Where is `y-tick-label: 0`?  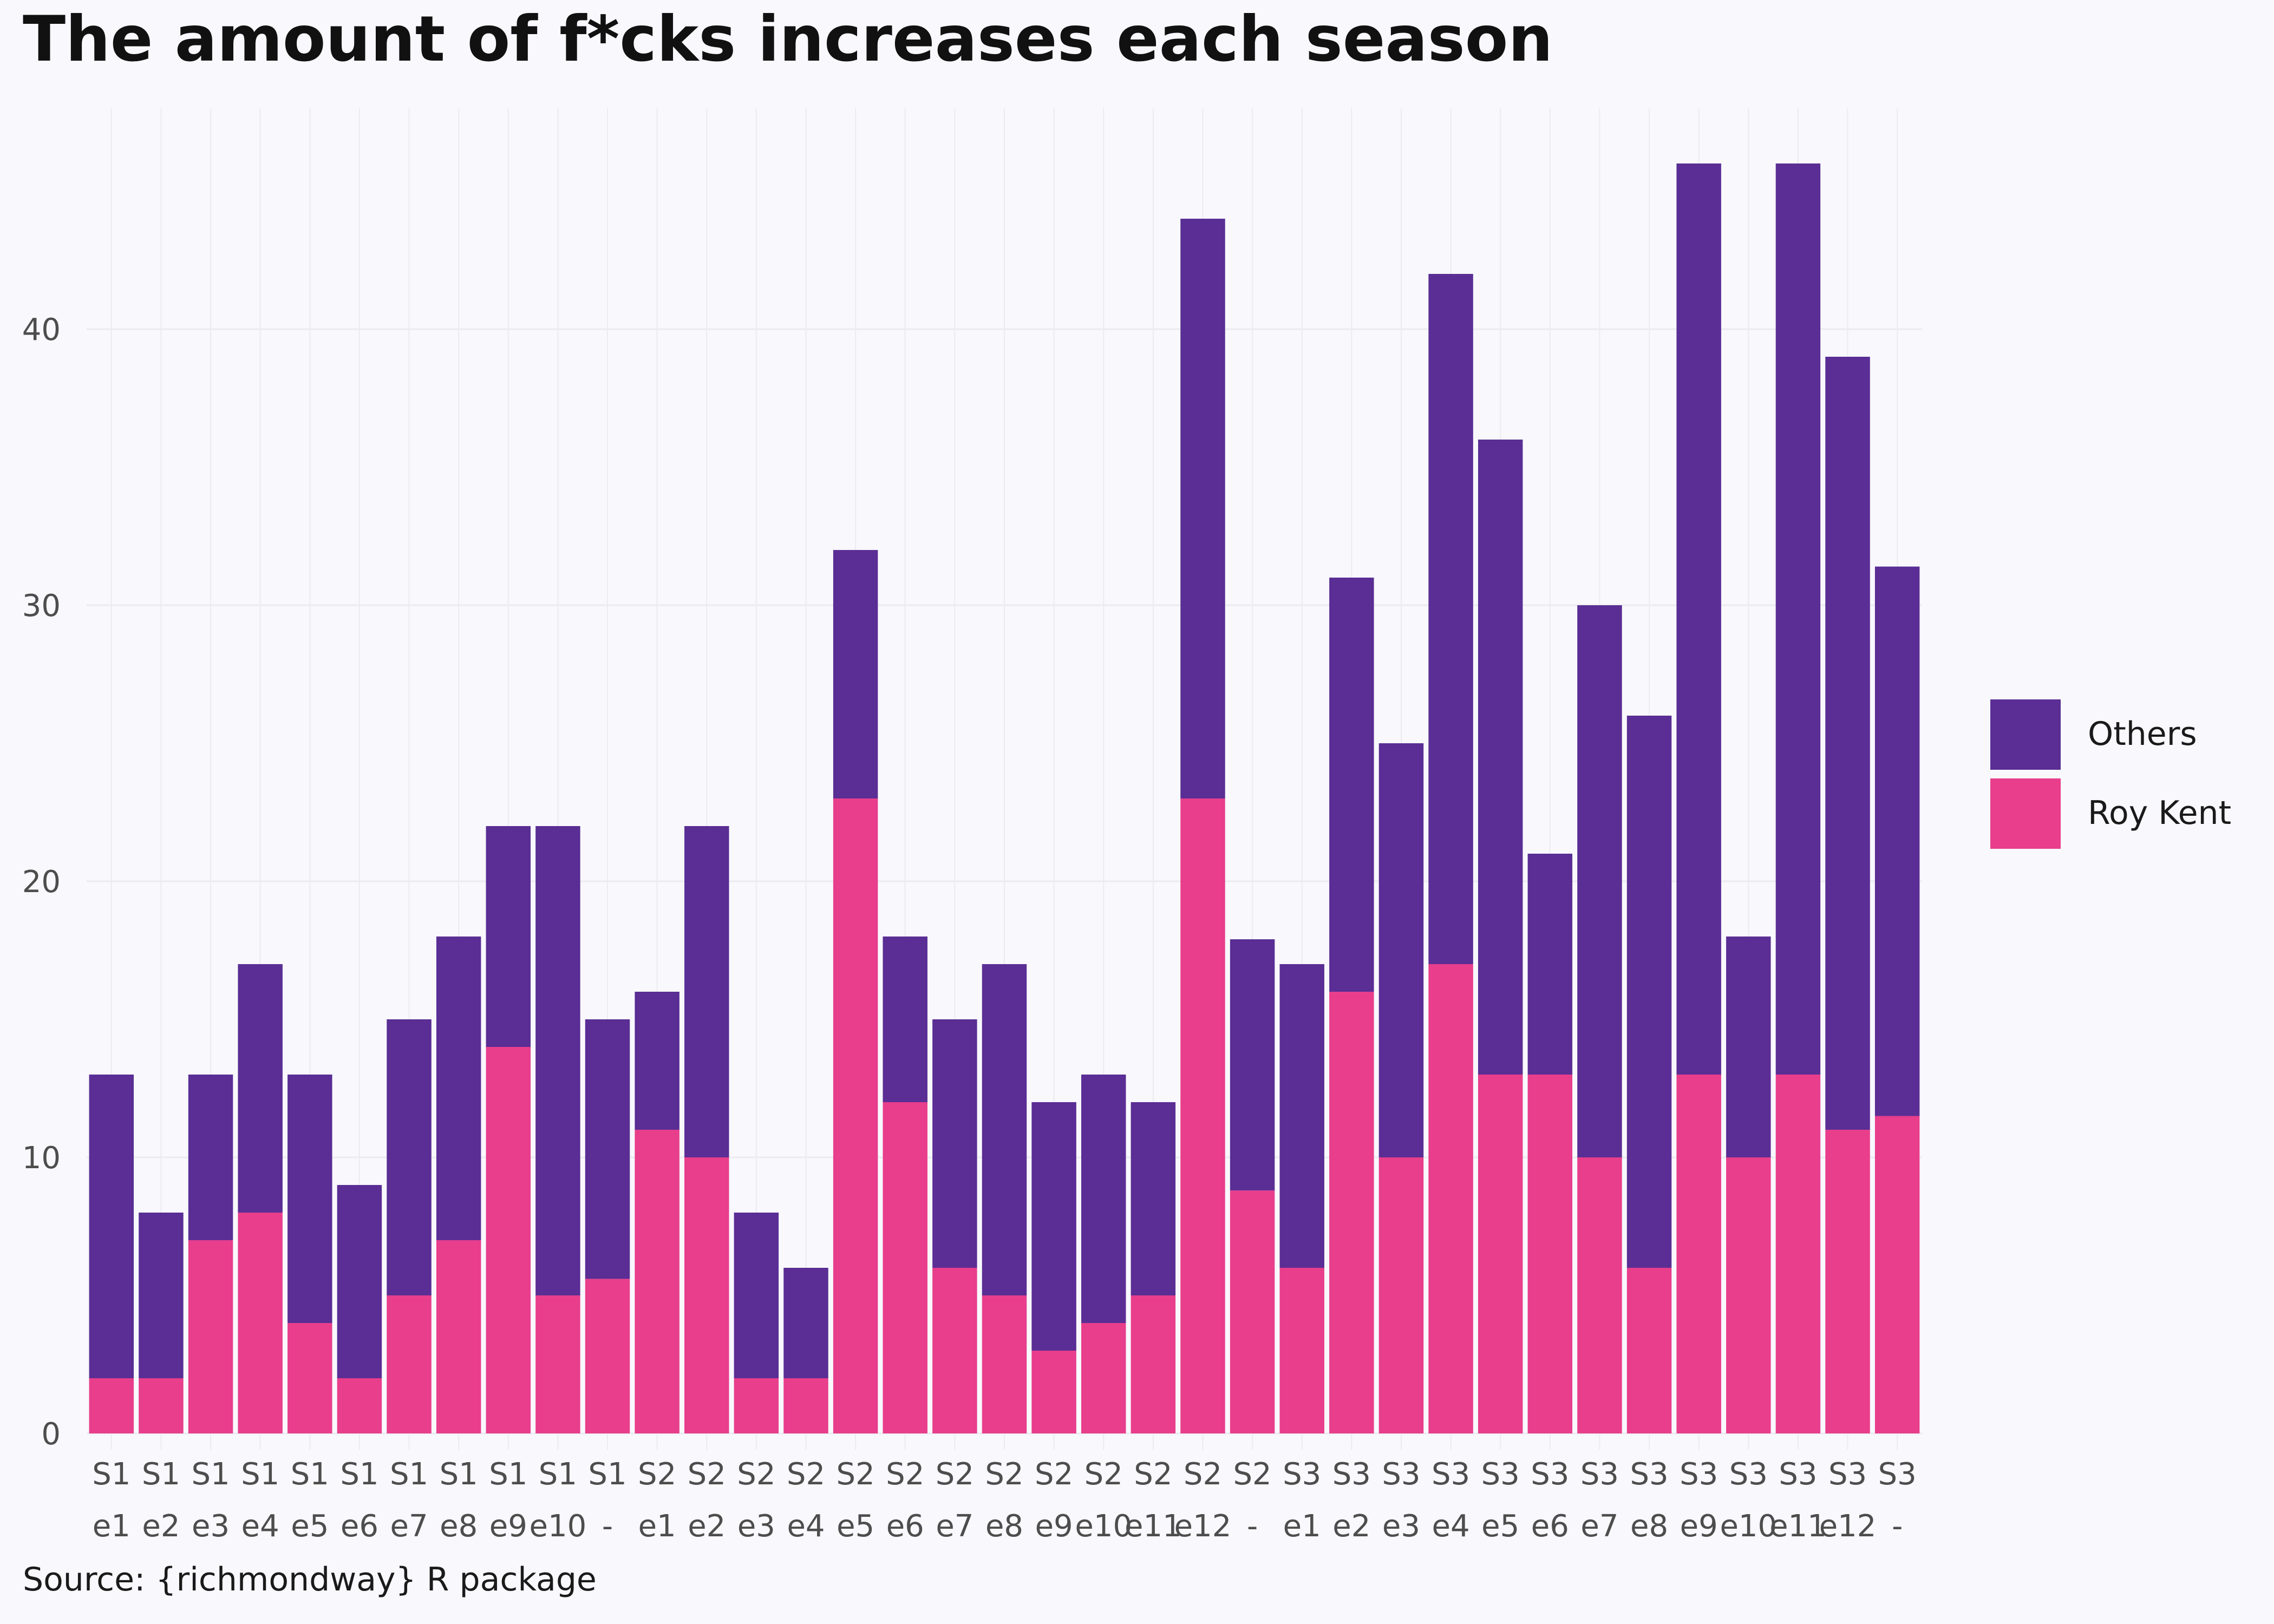 y-tick-label: 0 is located at coordinates (51, 1434).